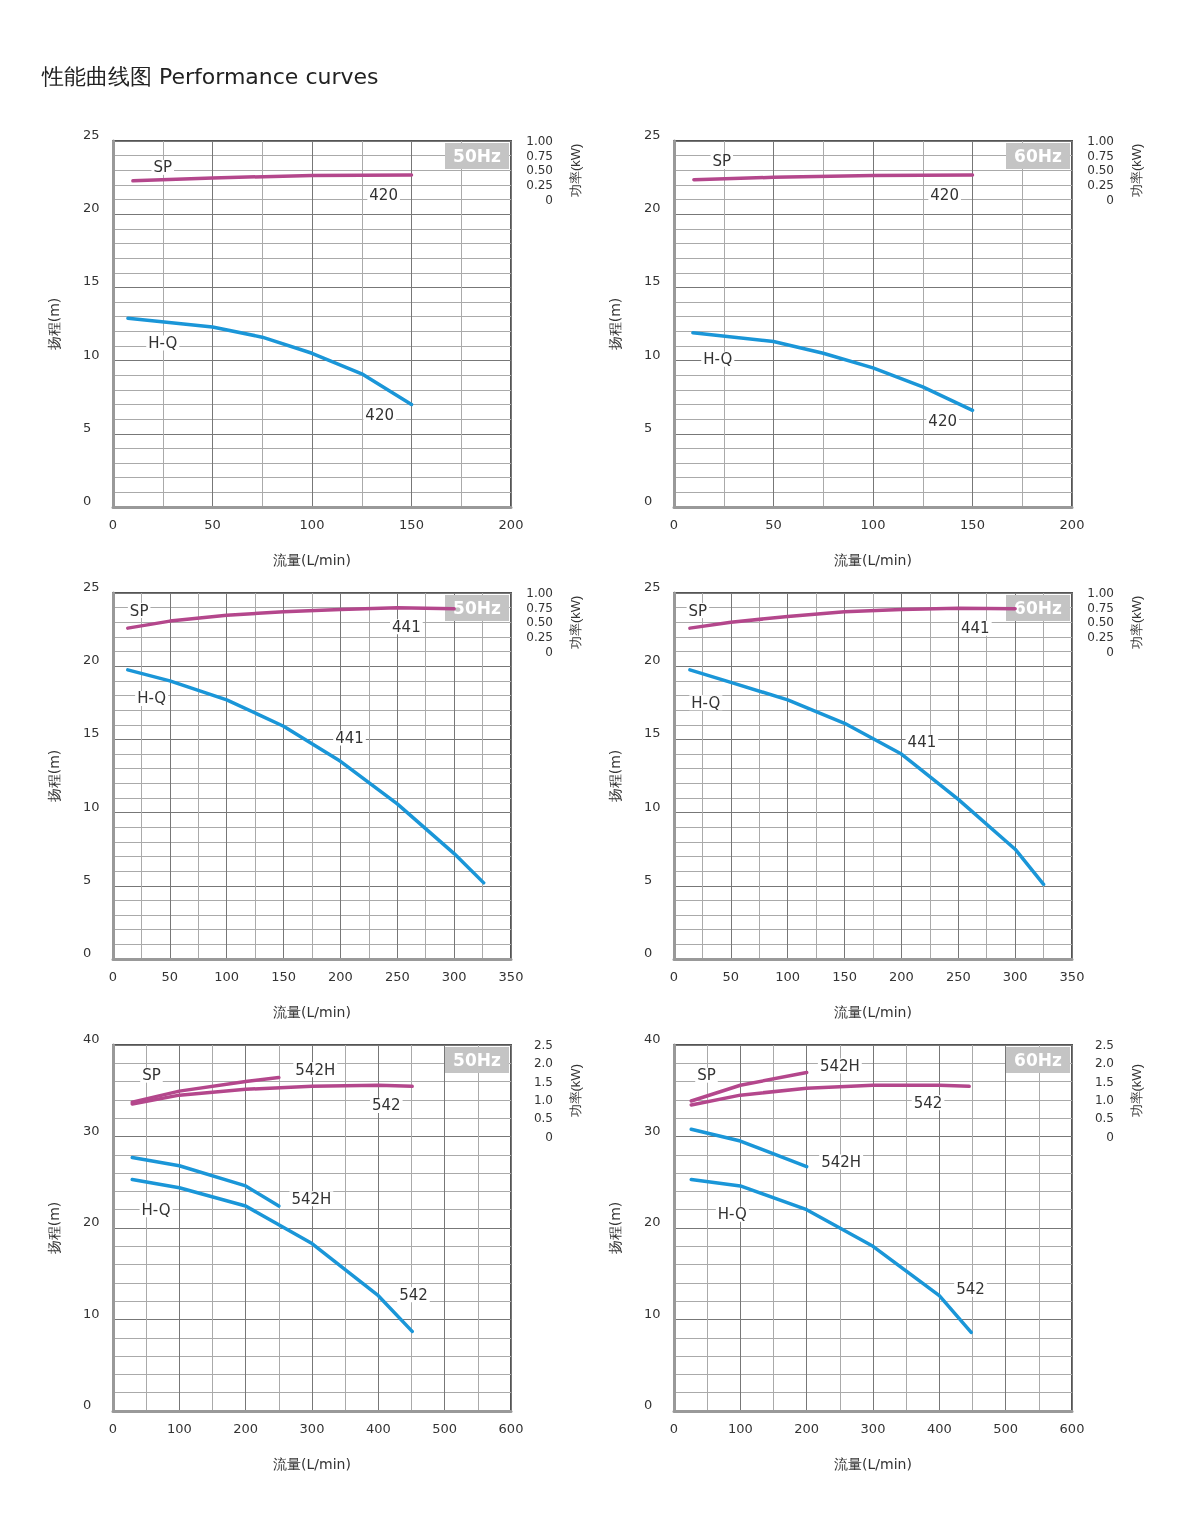 Image resolution: width=1184 pixels, height=1523 pixels. I want to click on y-tick-label: 10, so click(652, 354).